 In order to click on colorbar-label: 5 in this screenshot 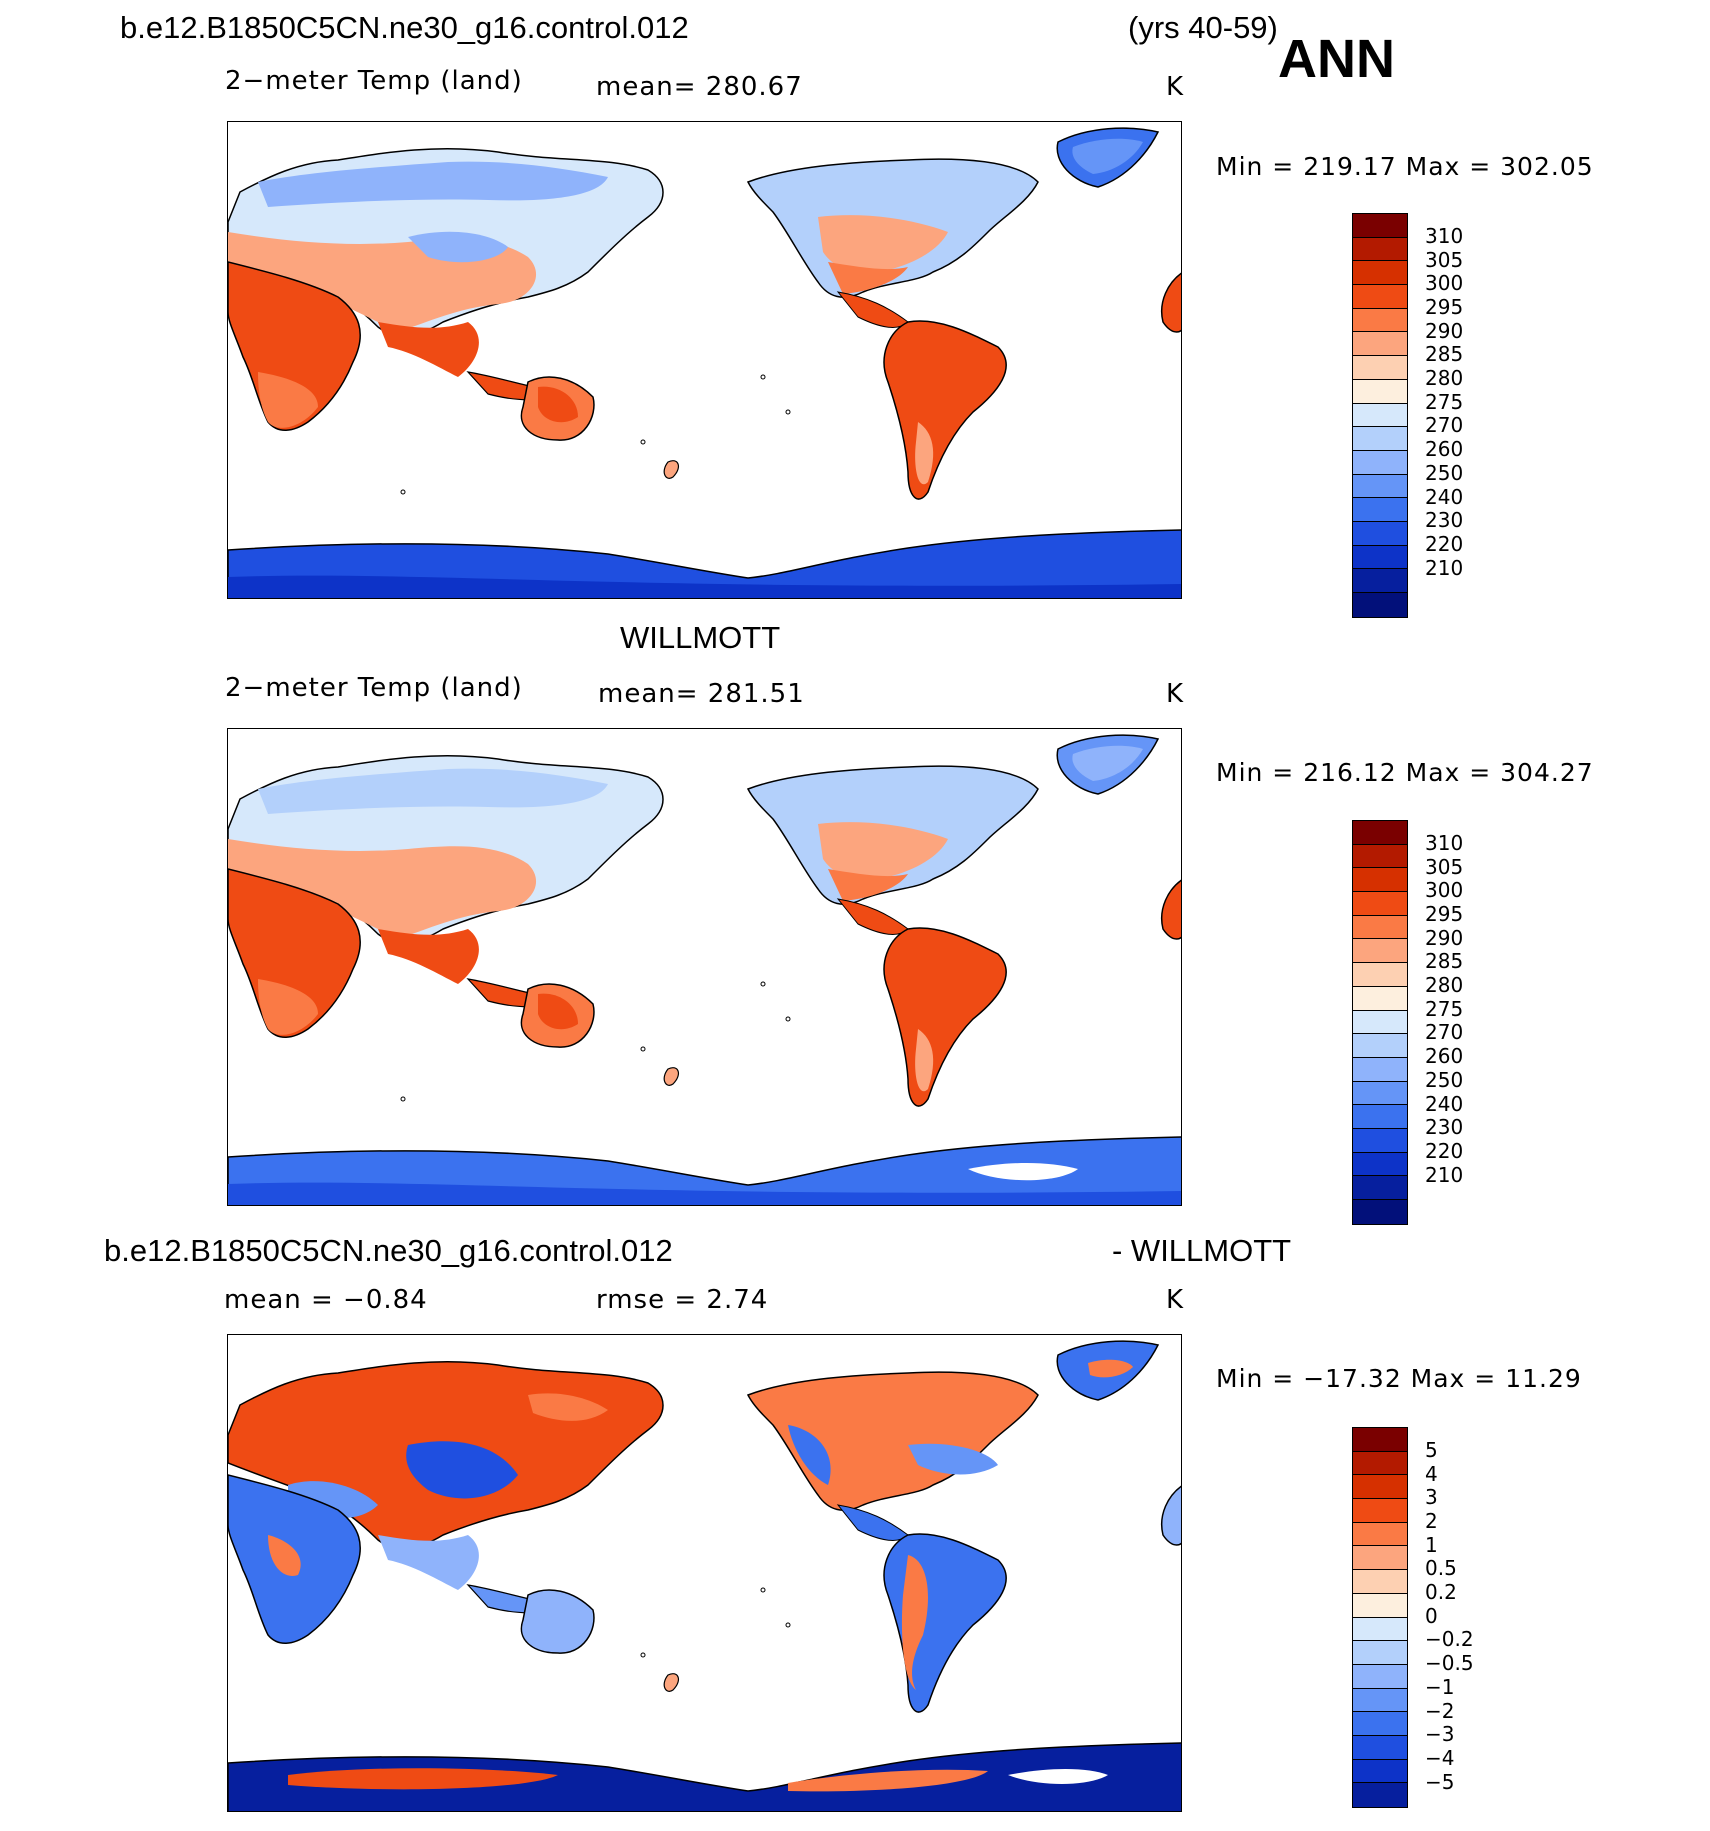, I will do `click(1431, 1449)`.